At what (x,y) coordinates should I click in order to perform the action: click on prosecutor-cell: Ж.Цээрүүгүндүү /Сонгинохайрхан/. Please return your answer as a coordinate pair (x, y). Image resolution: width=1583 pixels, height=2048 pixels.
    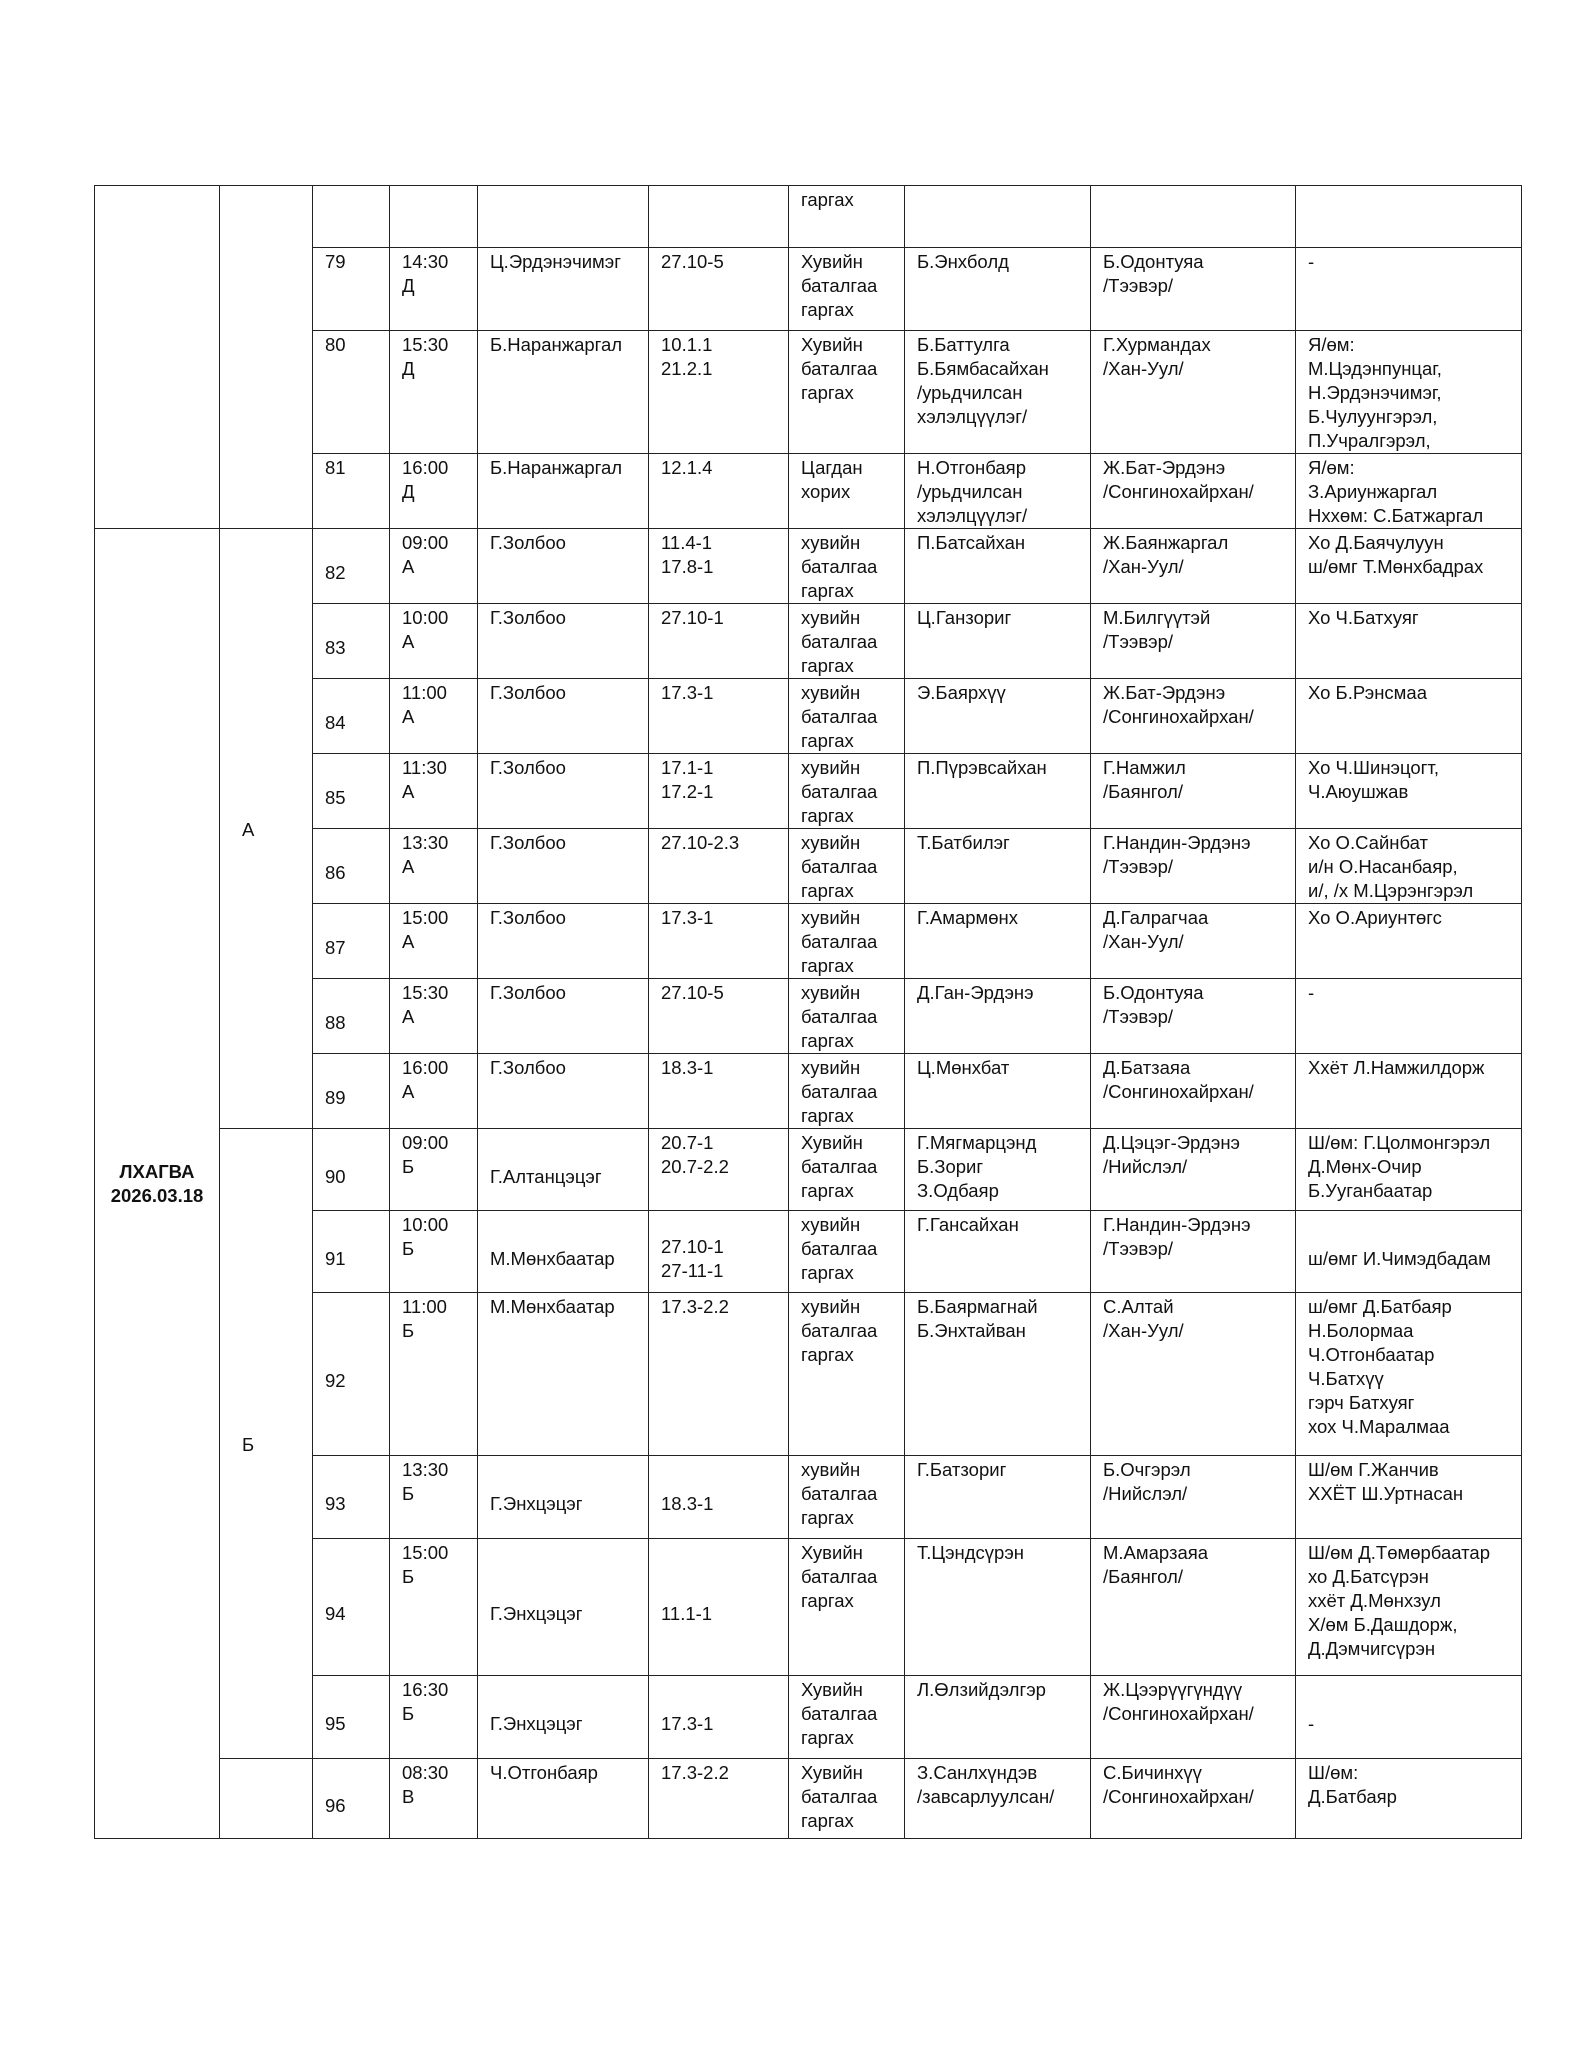
    Looking at the image, I should click on (1193, 1717).